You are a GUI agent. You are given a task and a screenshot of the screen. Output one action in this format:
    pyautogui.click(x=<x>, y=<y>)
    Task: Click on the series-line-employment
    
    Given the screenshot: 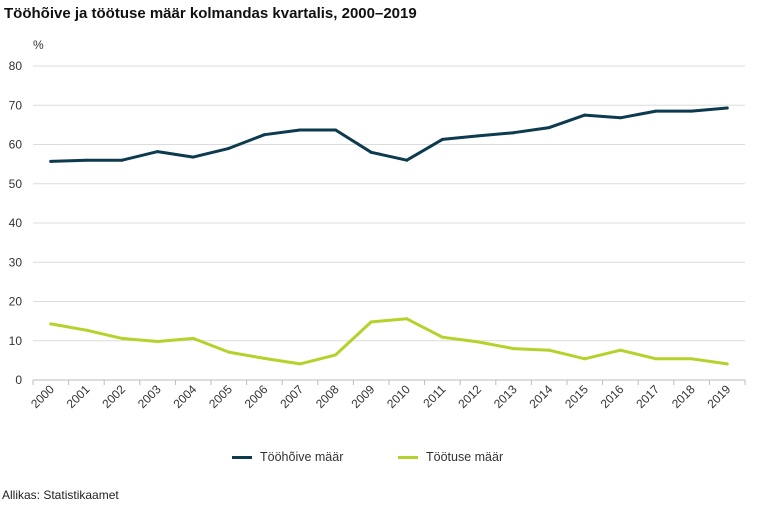 What is the action you would take?
    pyautogui.click(x=389, y=134)
    